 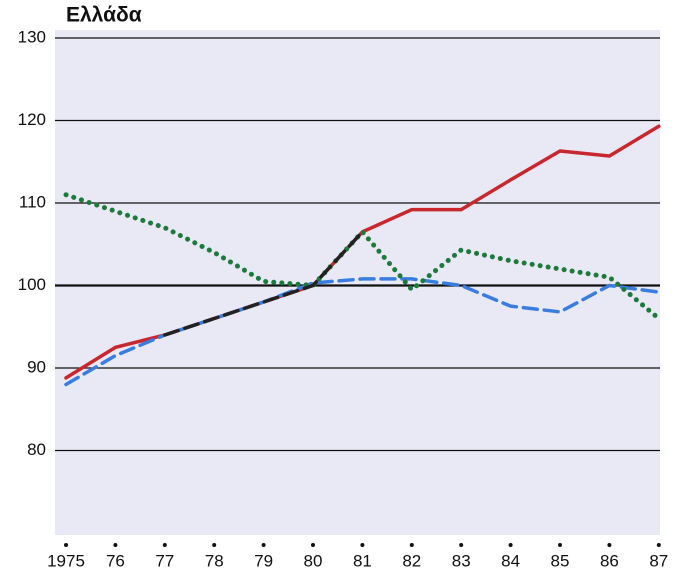 I want to click on x-tick-label: 77, so click(x=164, y=560).